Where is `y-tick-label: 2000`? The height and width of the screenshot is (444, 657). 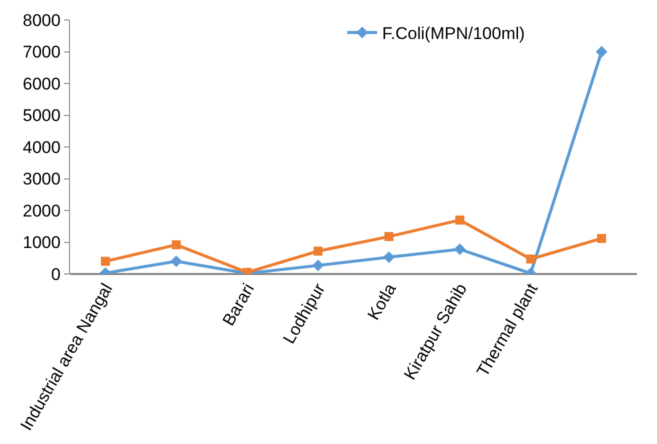 y-tick-label: 2000 is located at coordinates (41, 210).